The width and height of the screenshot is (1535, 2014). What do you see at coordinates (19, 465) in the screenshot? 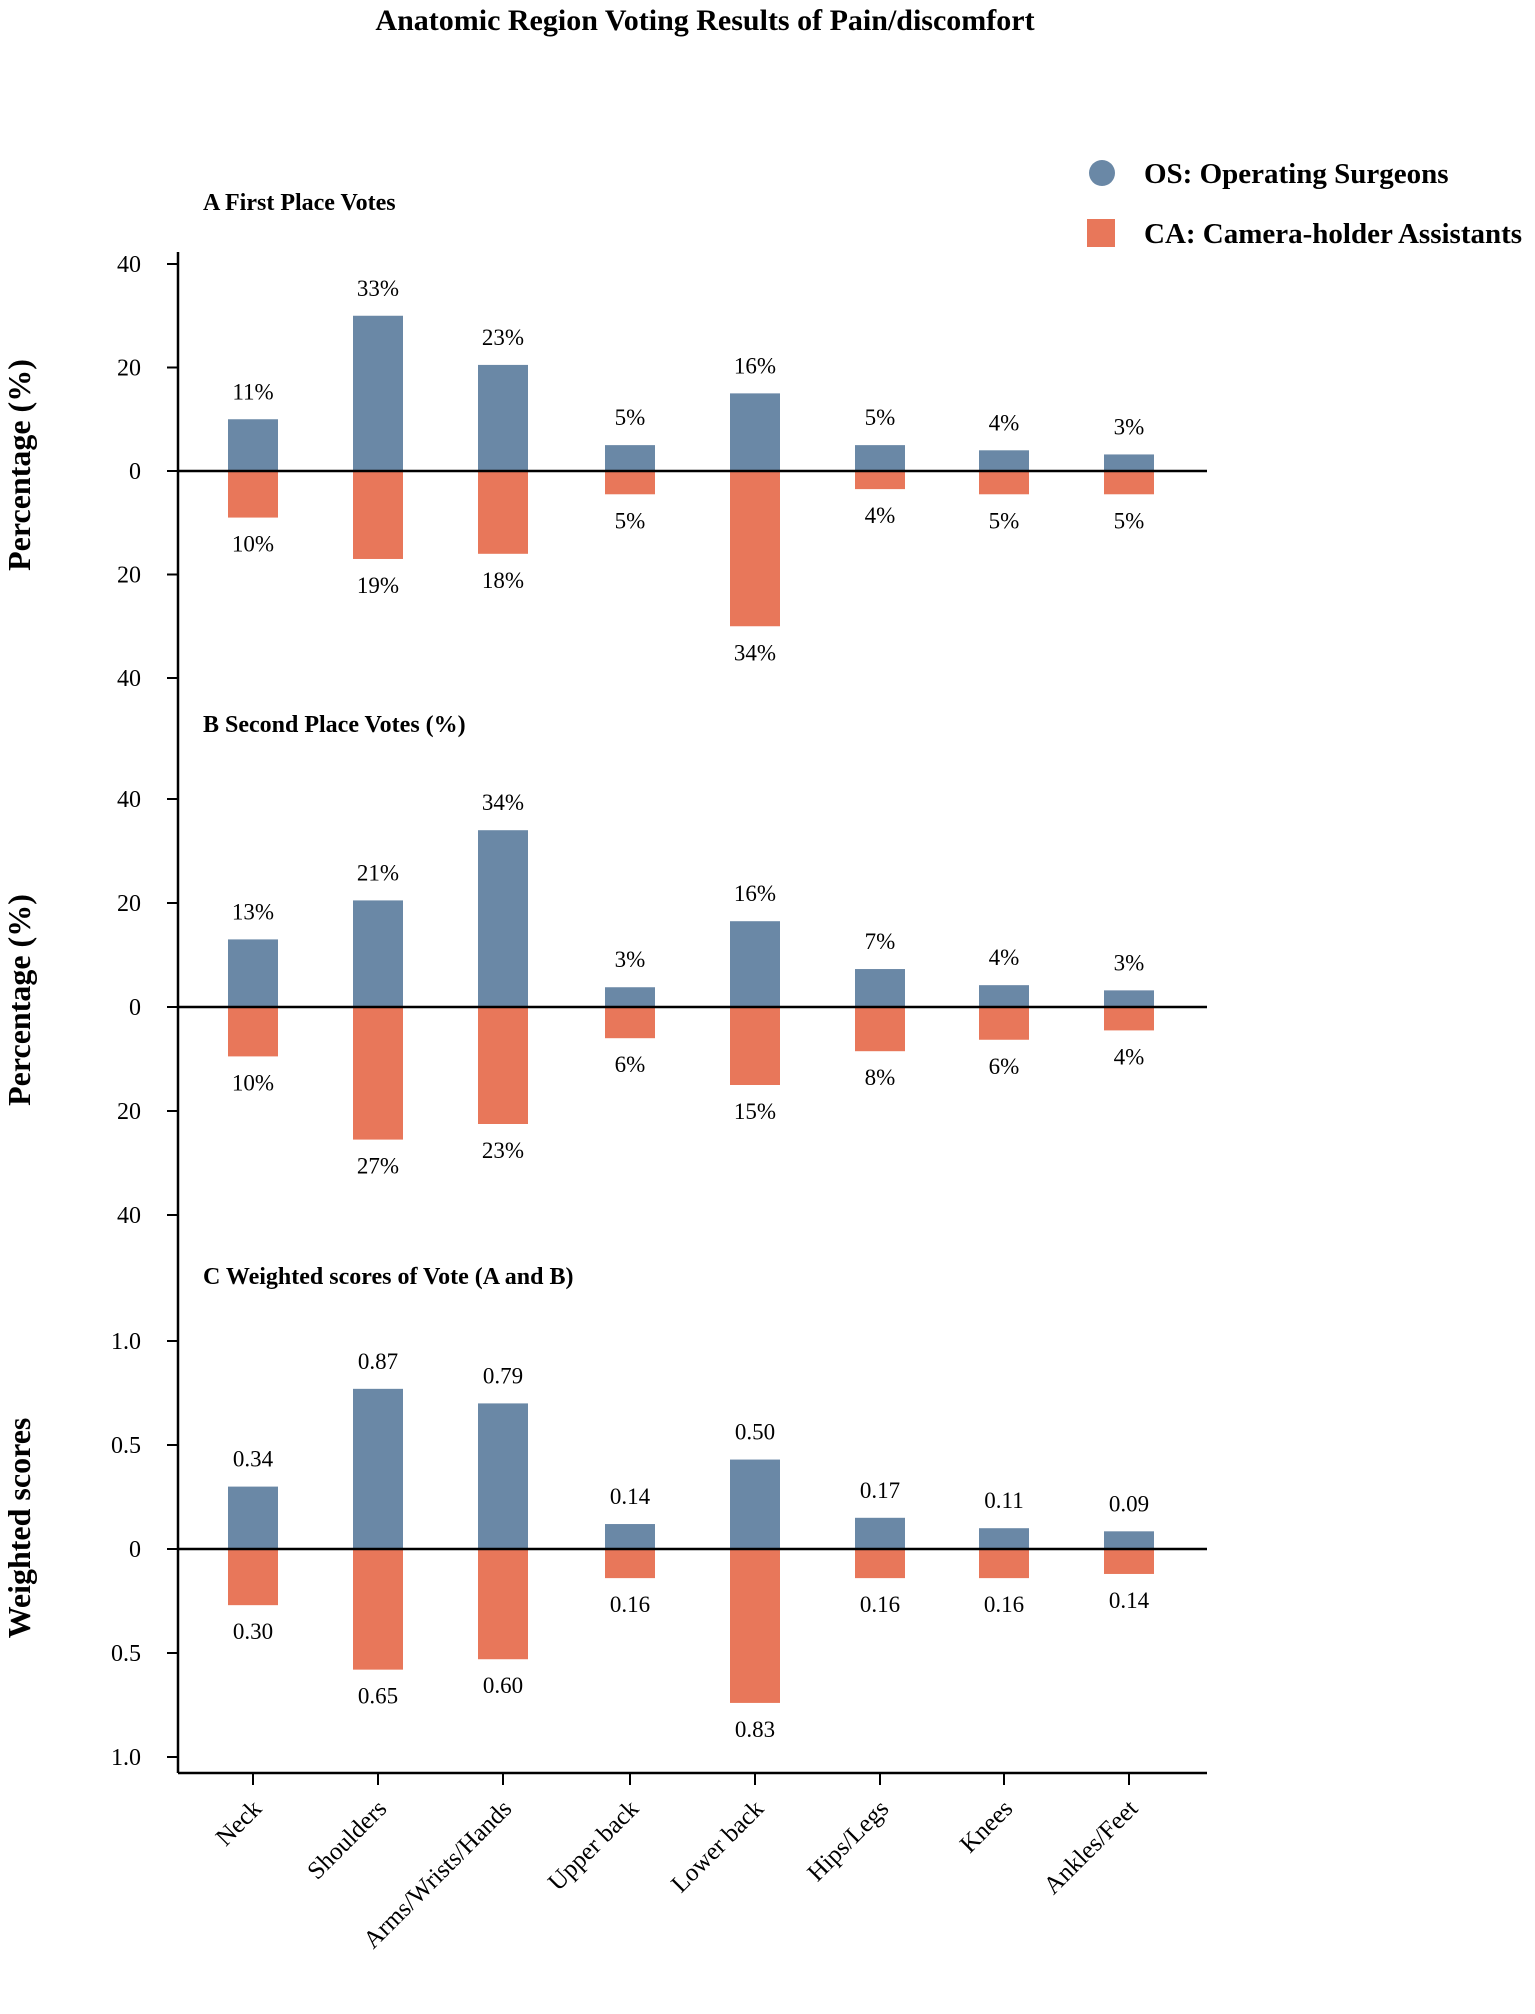
I see `panel-a-ylabel: Percentage (%)` at bounding box center [19, 465].